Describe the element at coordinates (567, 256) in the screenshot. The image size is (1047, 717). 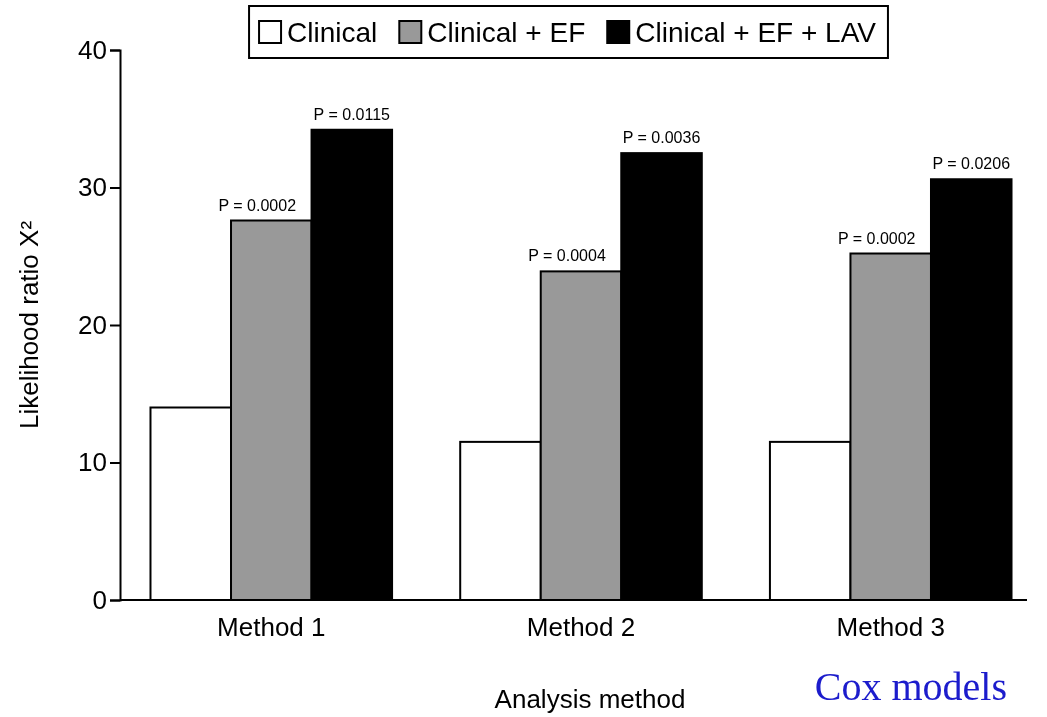
I see `annotation: P = 0.0004` at that location.